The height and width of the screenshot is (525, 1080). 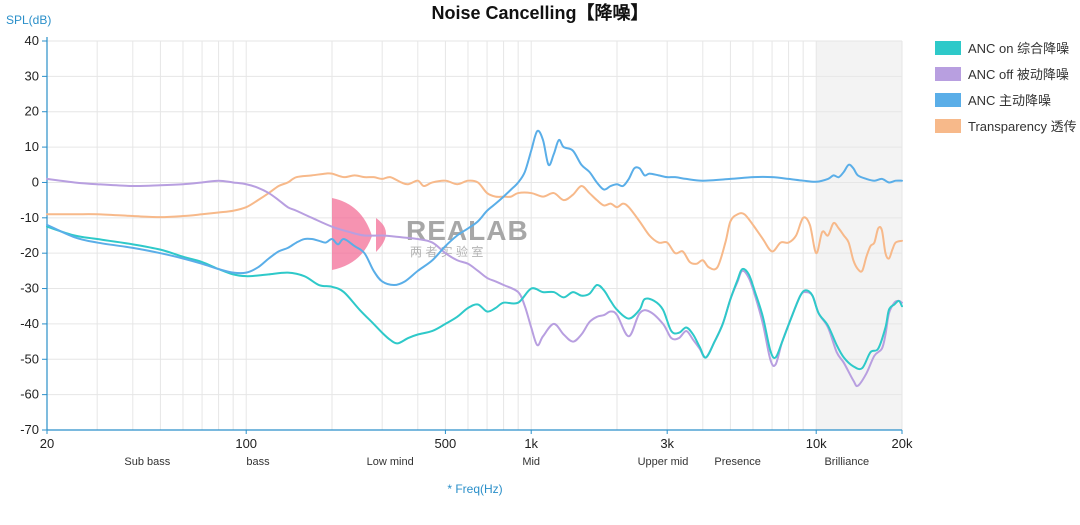 I want to click on band-label: Low mind, so click(x=390, y=462).